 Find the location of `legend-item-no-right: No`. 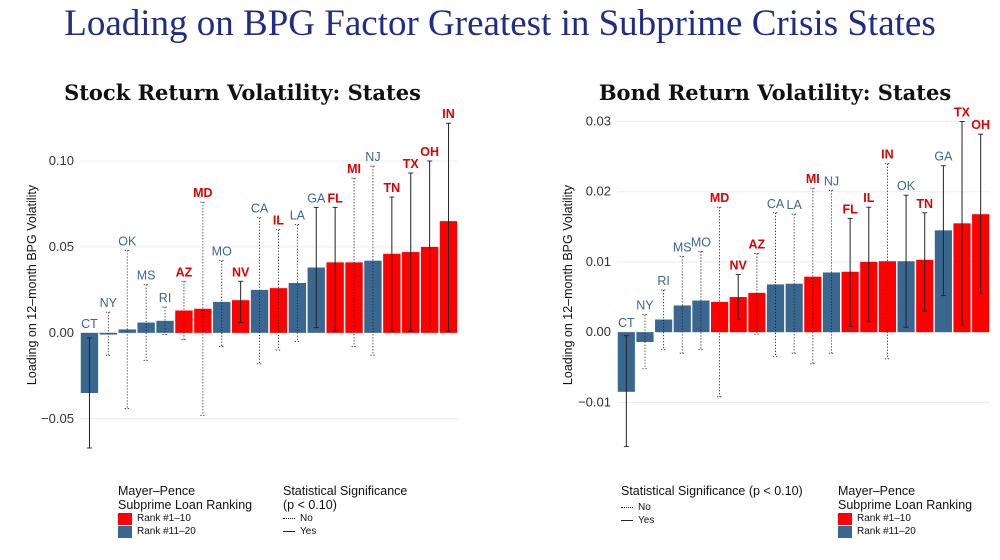

legend-item-no-right: No is located at coordinates (712, 507).